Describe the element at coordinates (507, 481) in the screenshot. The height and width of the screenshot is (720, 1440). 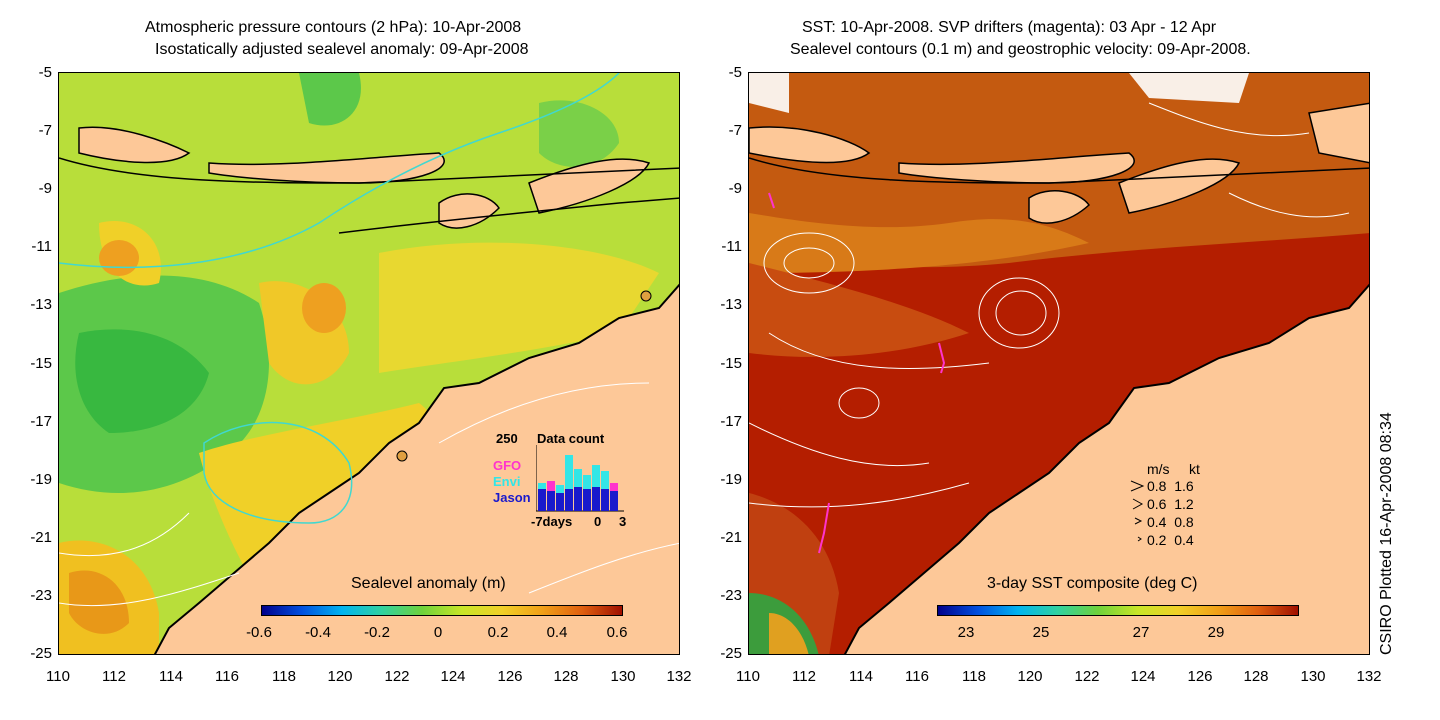
I see `inset-series-envi: Envi` at that location.